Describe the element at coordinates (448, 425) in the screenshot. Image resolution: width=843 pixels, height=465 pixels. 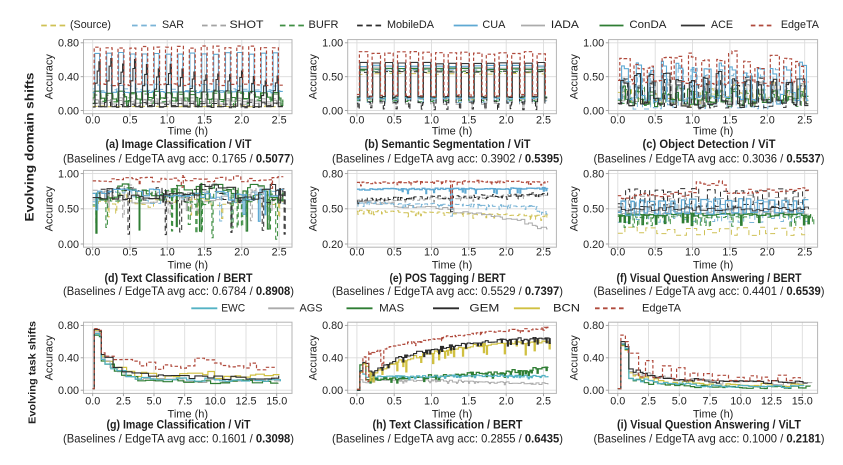
I see `svg-text: (h) Text Classification / BERT` at that location.